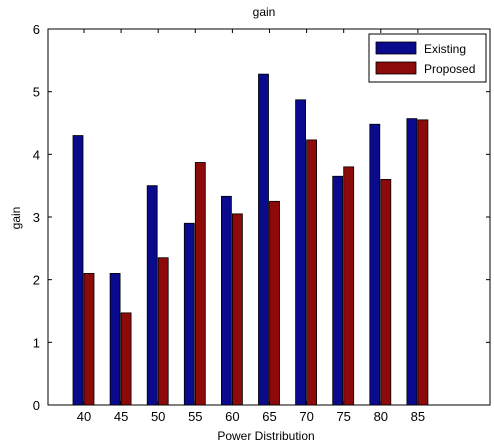 The image size is (494, 446). Describe the element at coordinates (36, 217) in the screenshot. I see `y-tick-label: 3` at that location.